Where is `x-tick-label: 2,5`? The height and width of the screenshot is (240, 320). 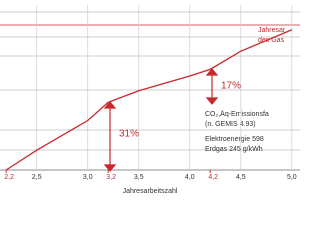 x-tick-label: 2,5 is located at coordinates (37, 177).